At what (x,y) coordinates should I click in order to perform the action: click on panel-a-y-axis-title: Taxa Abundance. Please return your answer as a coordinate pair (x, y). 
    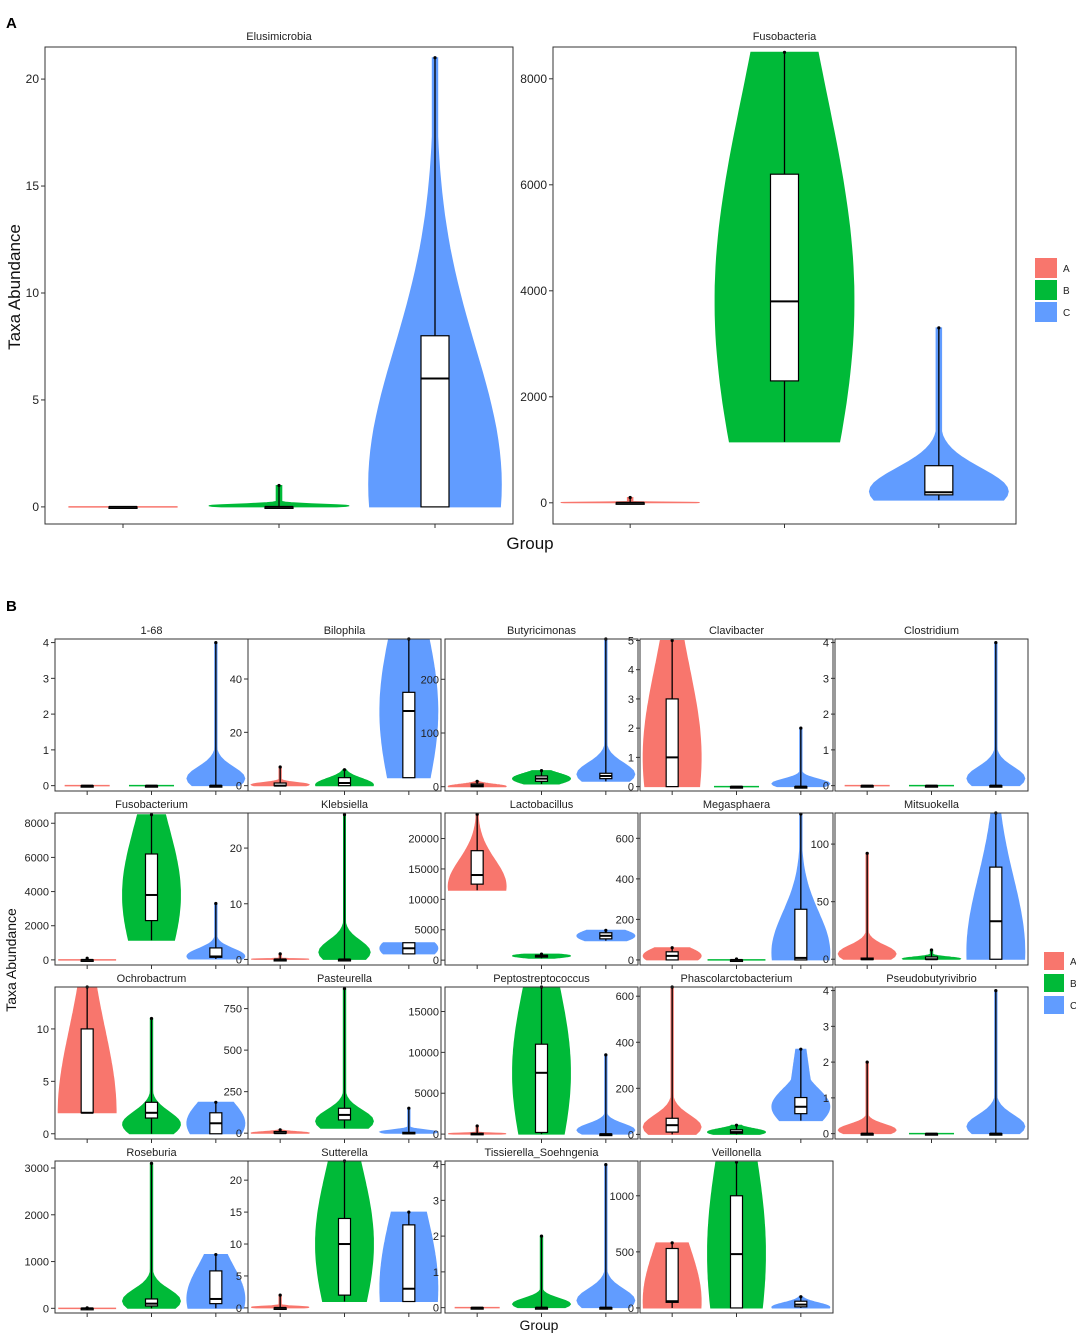
    Looking at the image, I should click on (14, 287).